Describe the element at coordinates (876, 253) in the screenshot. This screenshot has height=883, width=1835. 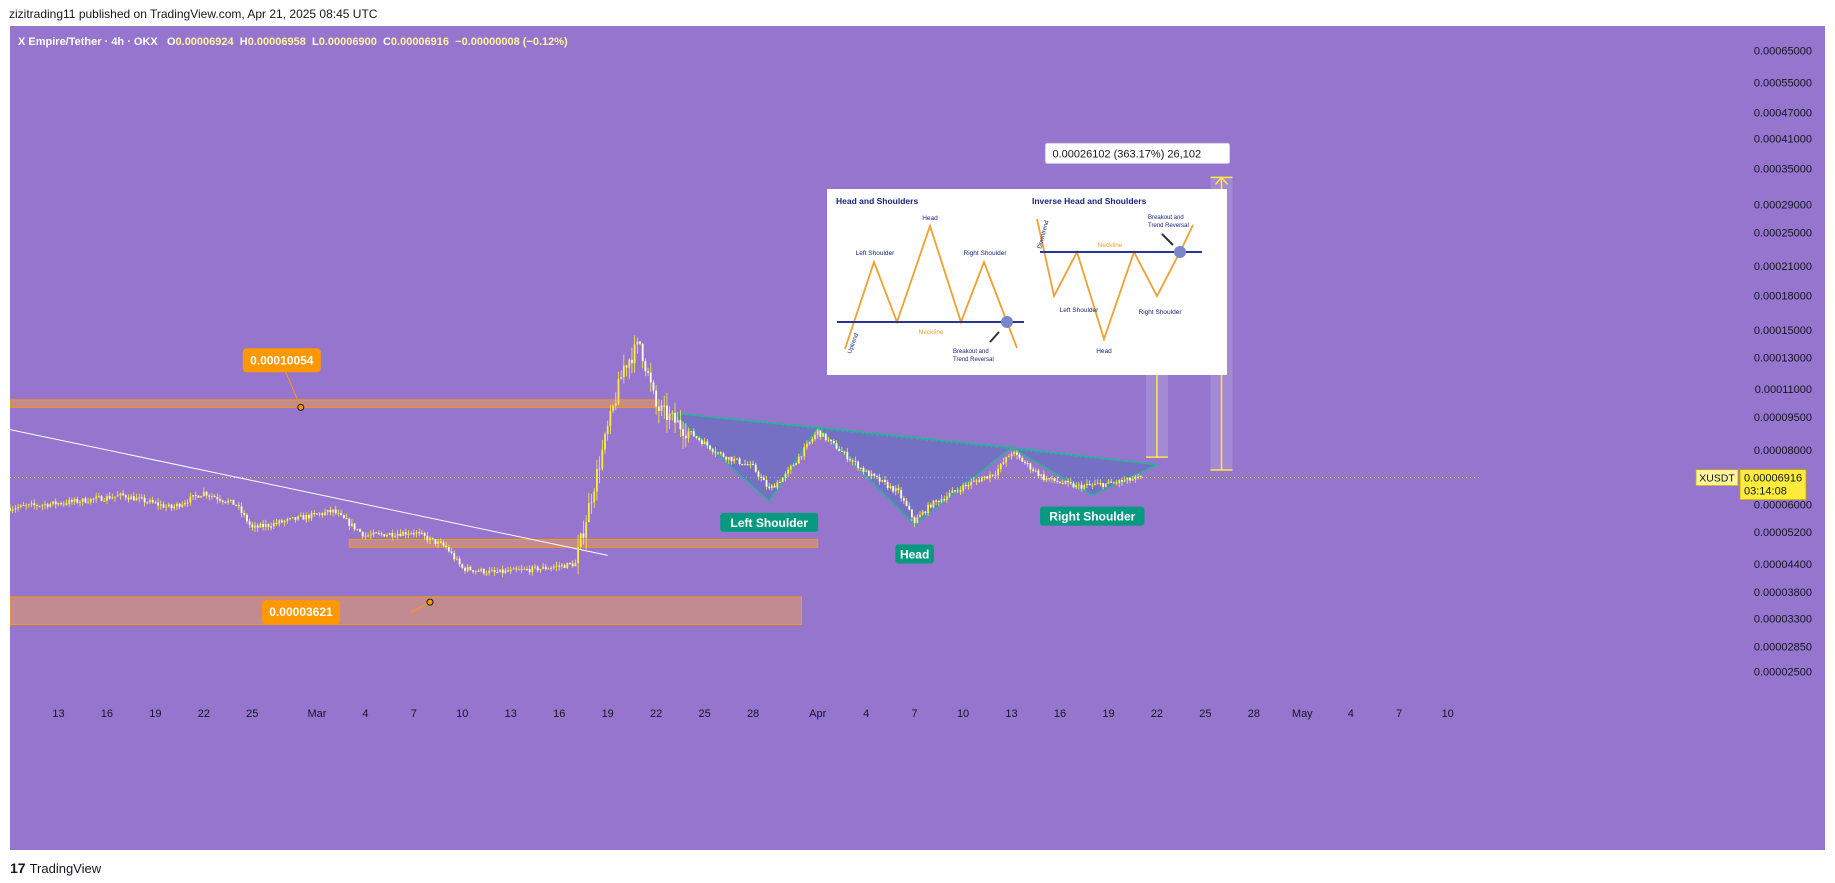
I see `inset-label: Left Shoulder` at that location.